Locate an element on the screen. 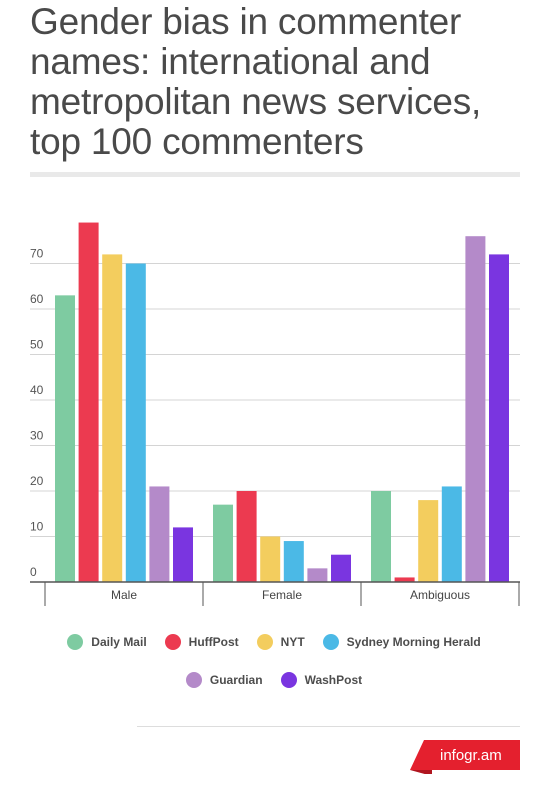 The image size is (548, 785). bar-female-guardian is located at coordinates (317, 575).